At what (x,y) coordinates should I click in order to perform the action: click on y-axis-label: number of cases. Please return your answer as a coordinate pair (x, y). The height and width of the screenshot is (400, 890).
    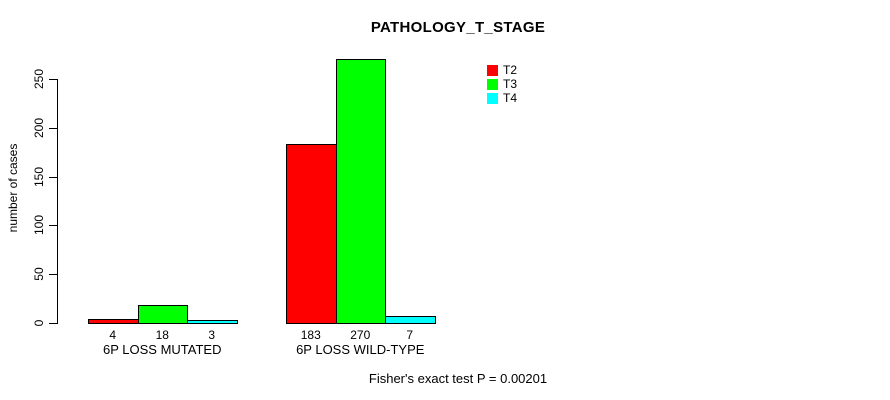
    Looking at the image, I should click on (13, 188).